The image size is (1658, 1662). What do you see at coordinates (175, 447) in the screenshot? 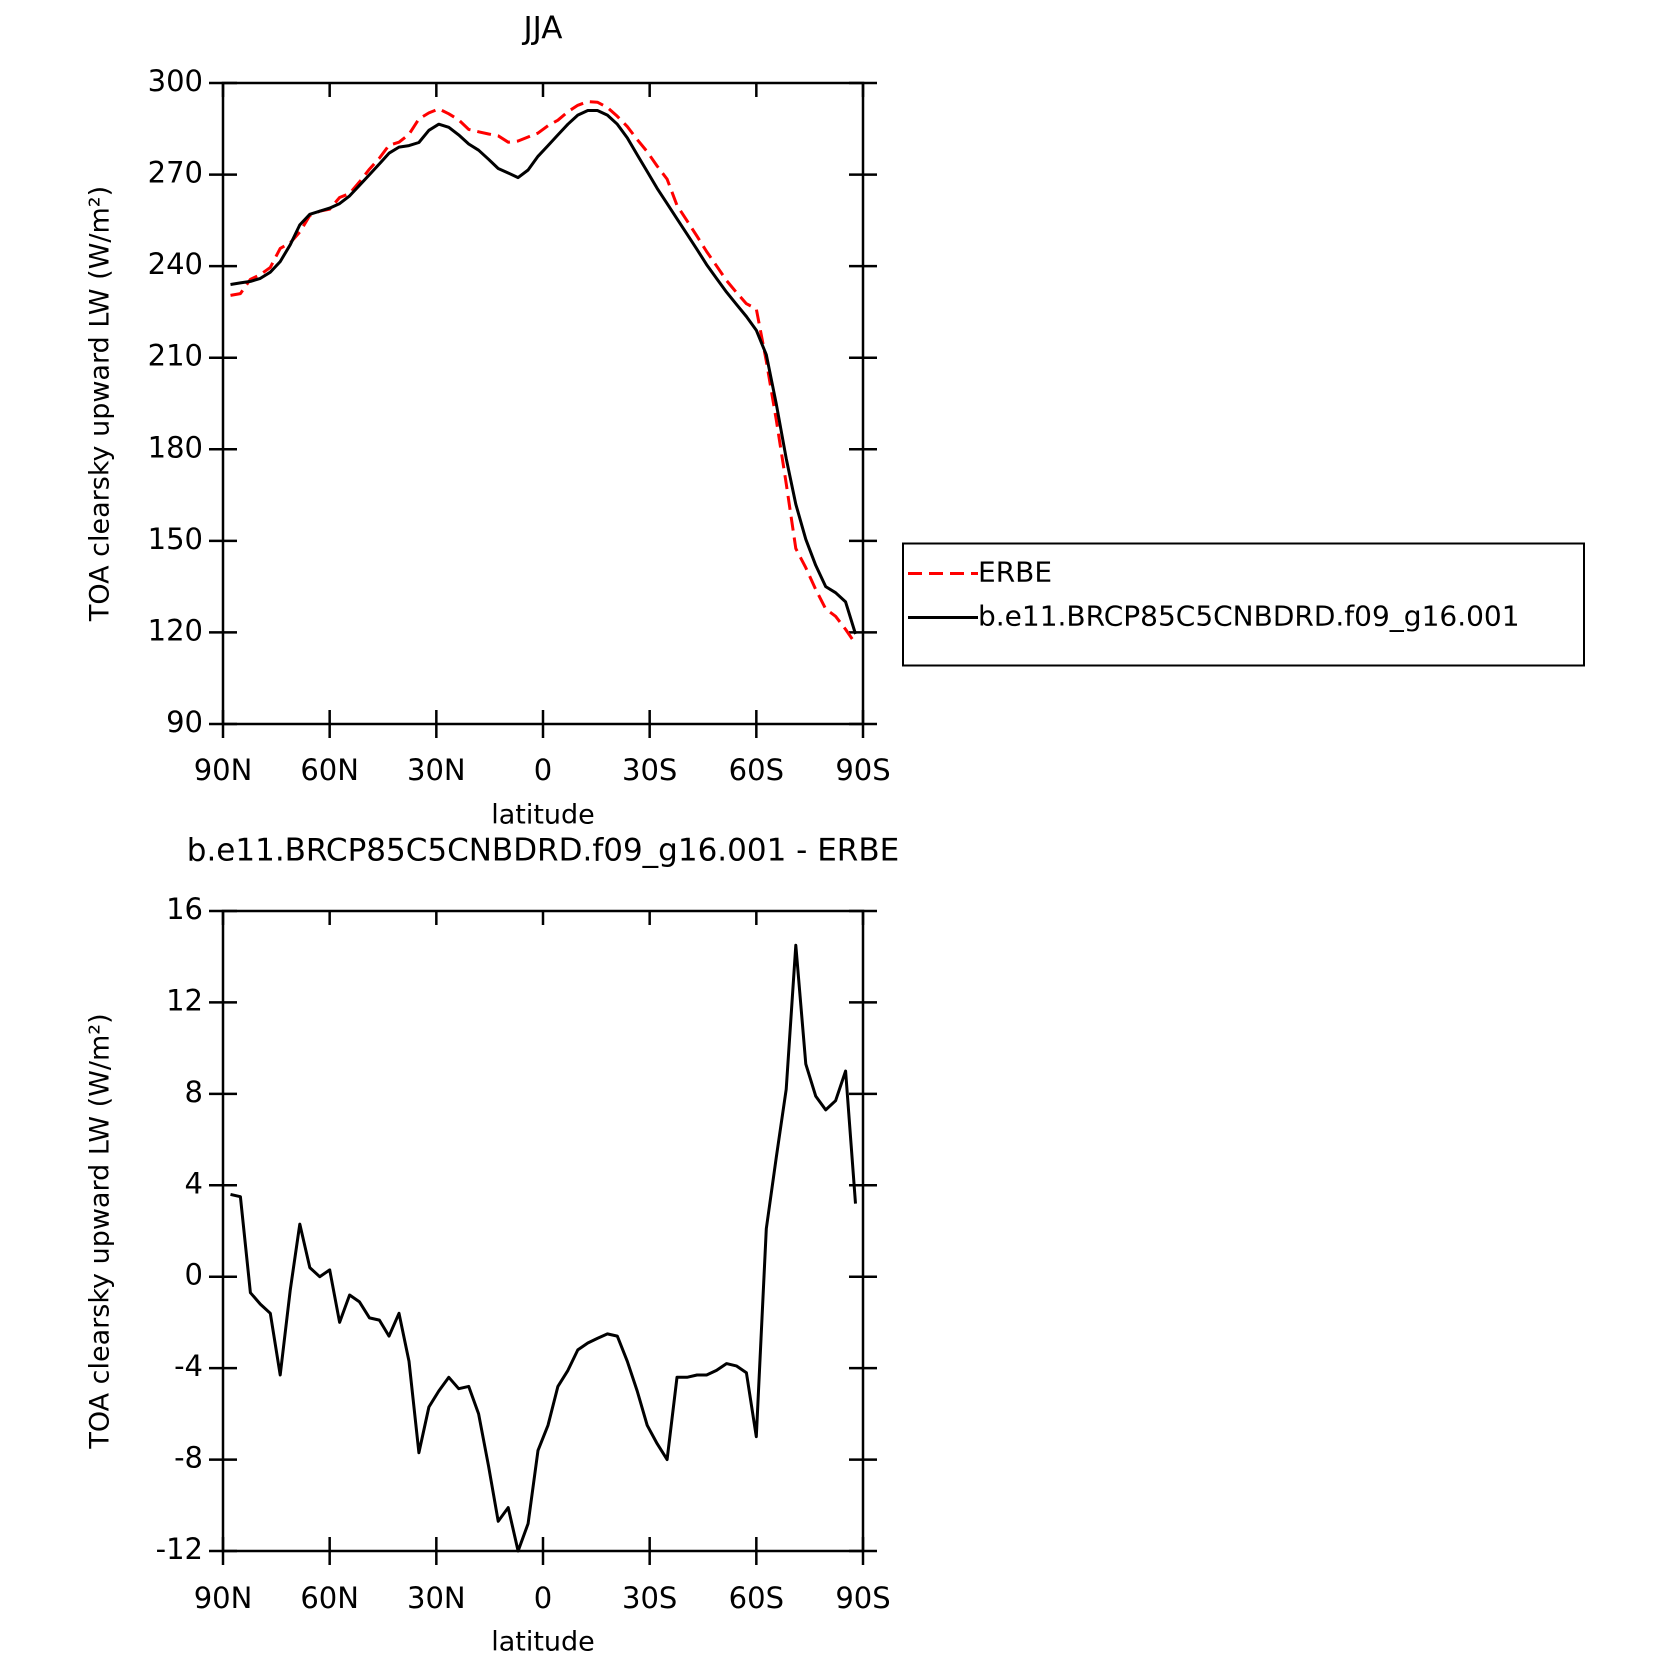
I see `y-tick-label: 180` at bounding box center [175, 447].